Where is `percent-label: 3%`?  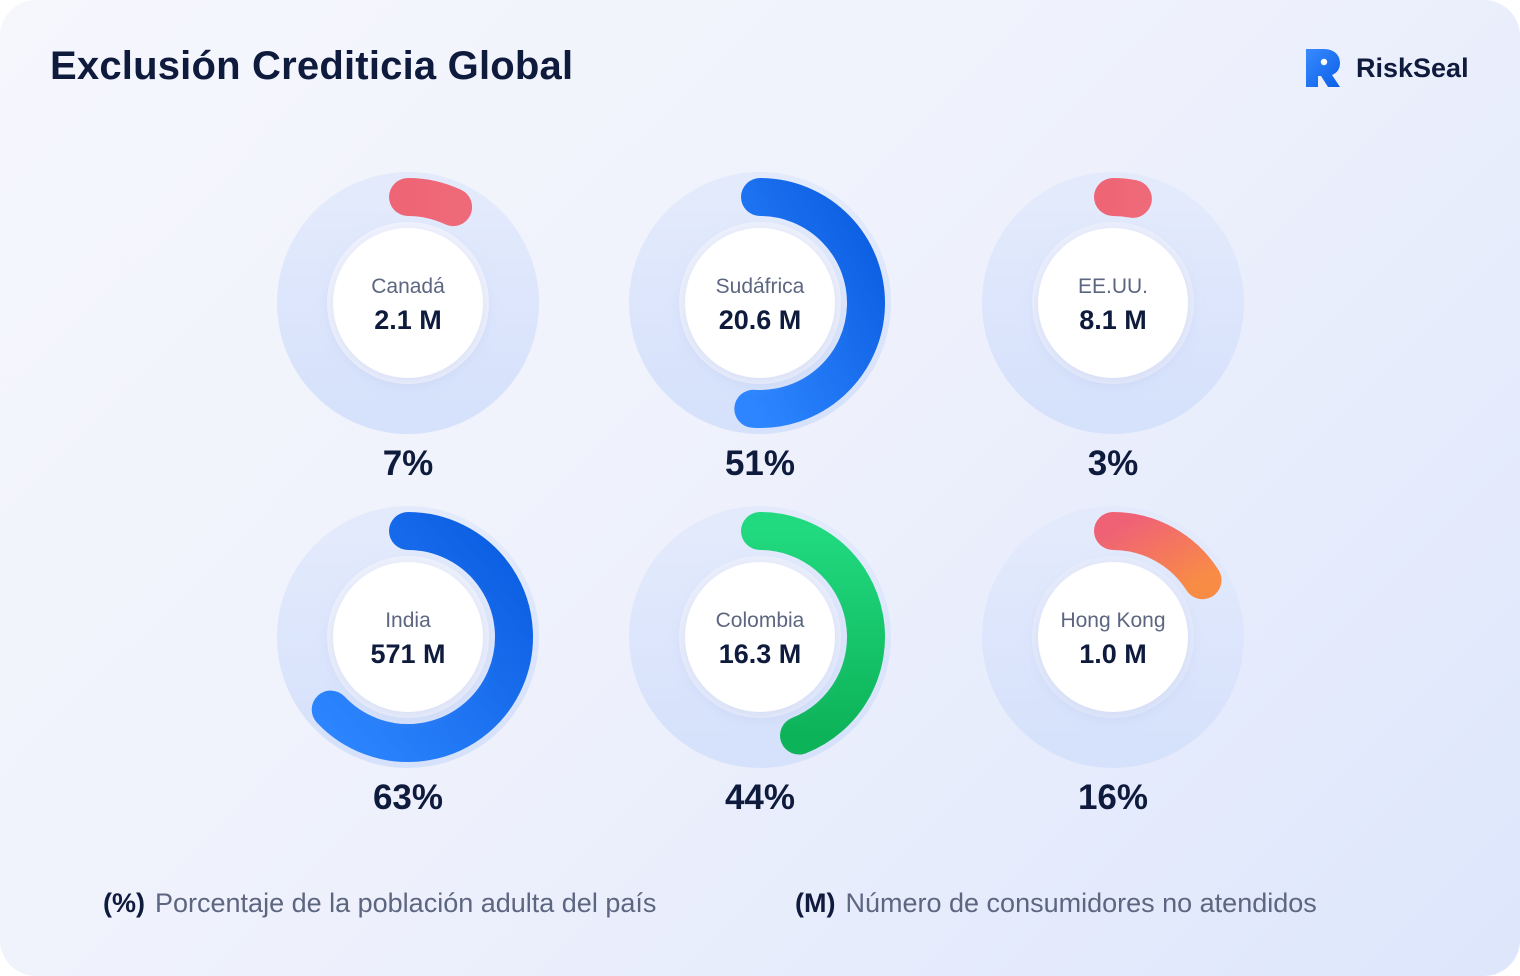 percent-label: 3% is located at coordinates (1113, 463).